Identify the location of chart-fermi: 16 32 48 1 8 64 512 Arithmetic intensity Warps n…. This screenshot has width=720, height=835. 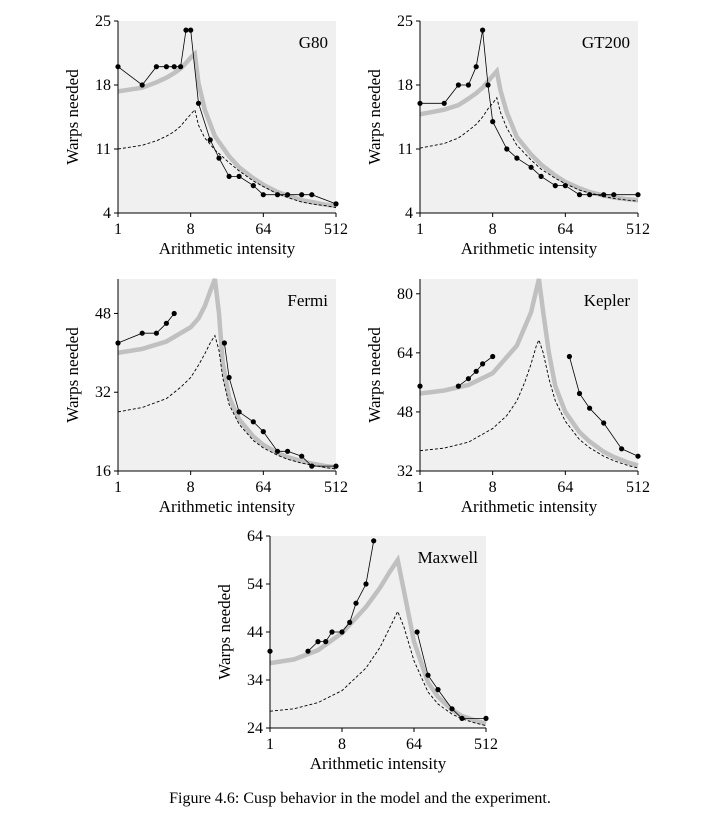
(205, 397).